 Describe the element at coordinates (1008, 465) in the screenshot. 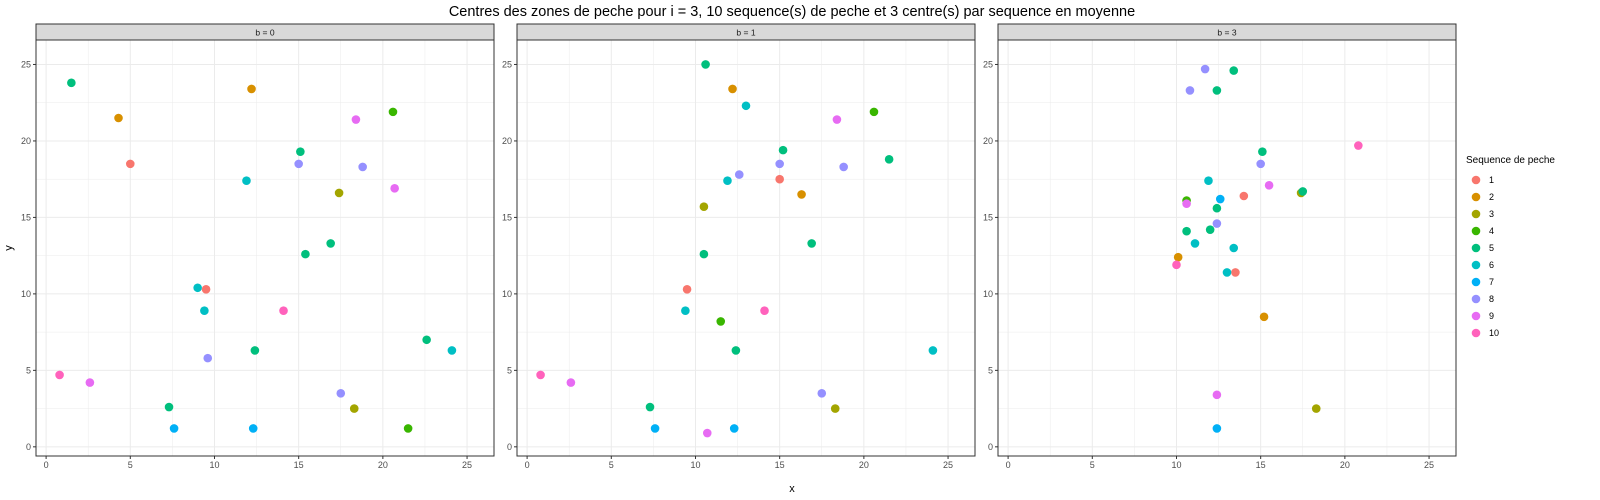

I see `x-tick-label: 0` at that location.